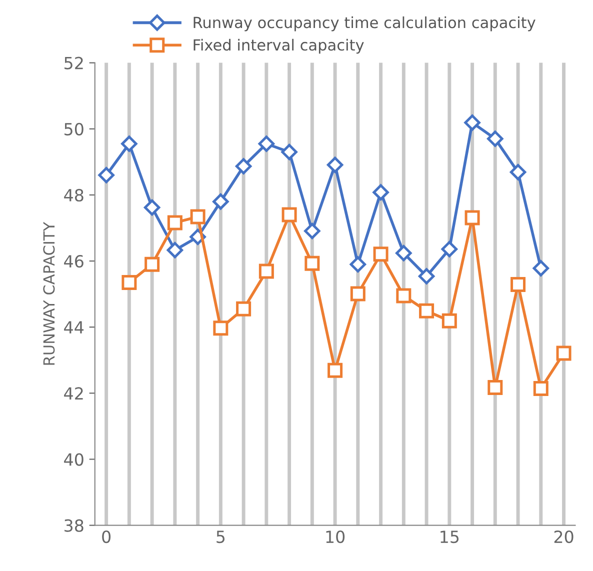 The width and height of the screenshot is (593, 571). What do you see at coordinates (49, 293) in the screenshot?
I see `y-axis-title: RUNWAY CAPACITY` at bounding box center [49, 293].